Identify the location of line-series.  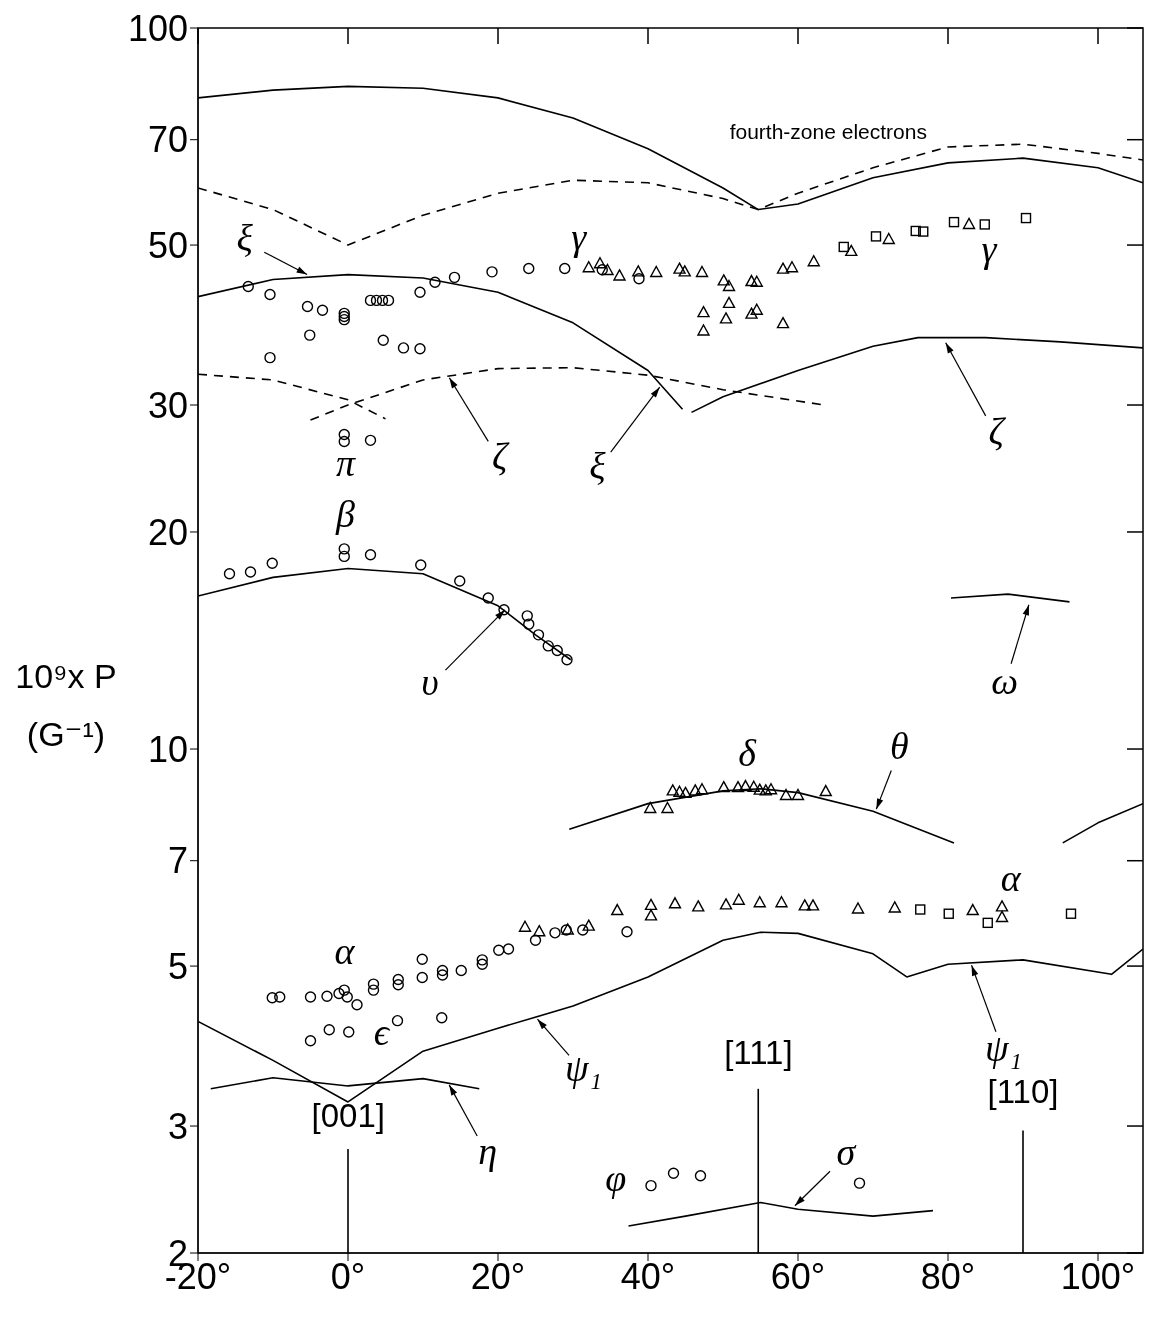
(345, 1083).